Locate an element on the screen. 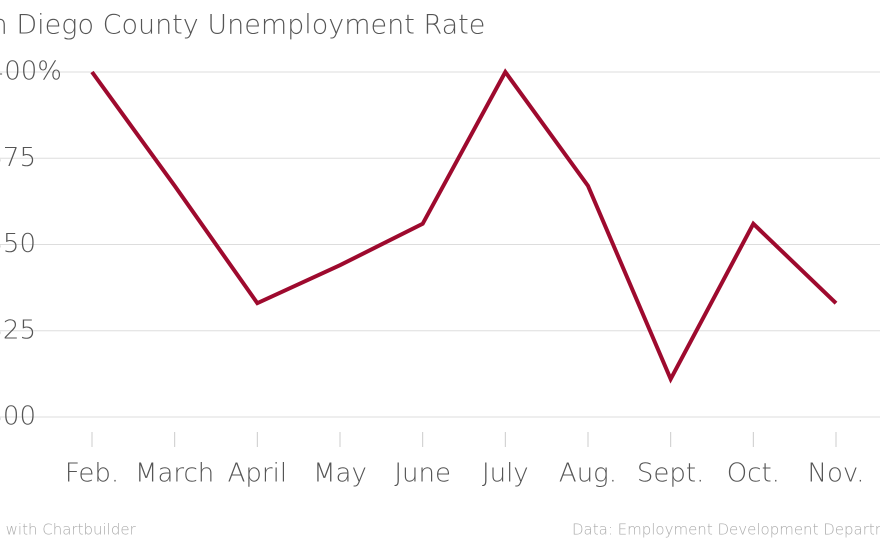 The height and width of the screenshot is (542, 880). x-tick-label: May is located at coordinates (340, 474).